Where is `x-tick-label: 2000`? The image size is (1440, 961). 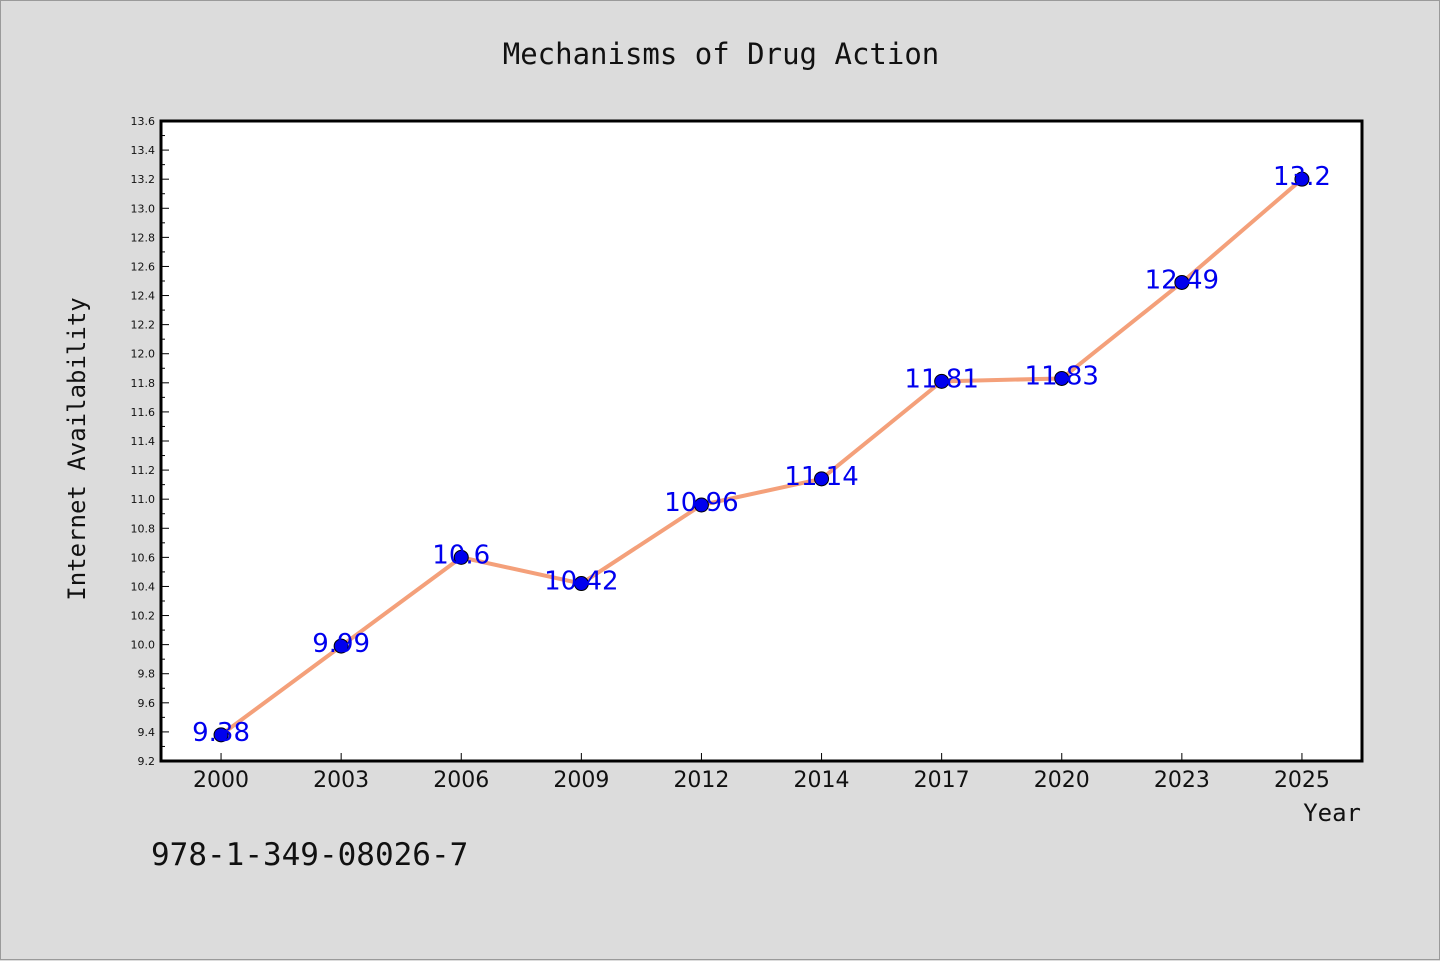 x-tick-label: 2000 is located at coordinates (221, 780).